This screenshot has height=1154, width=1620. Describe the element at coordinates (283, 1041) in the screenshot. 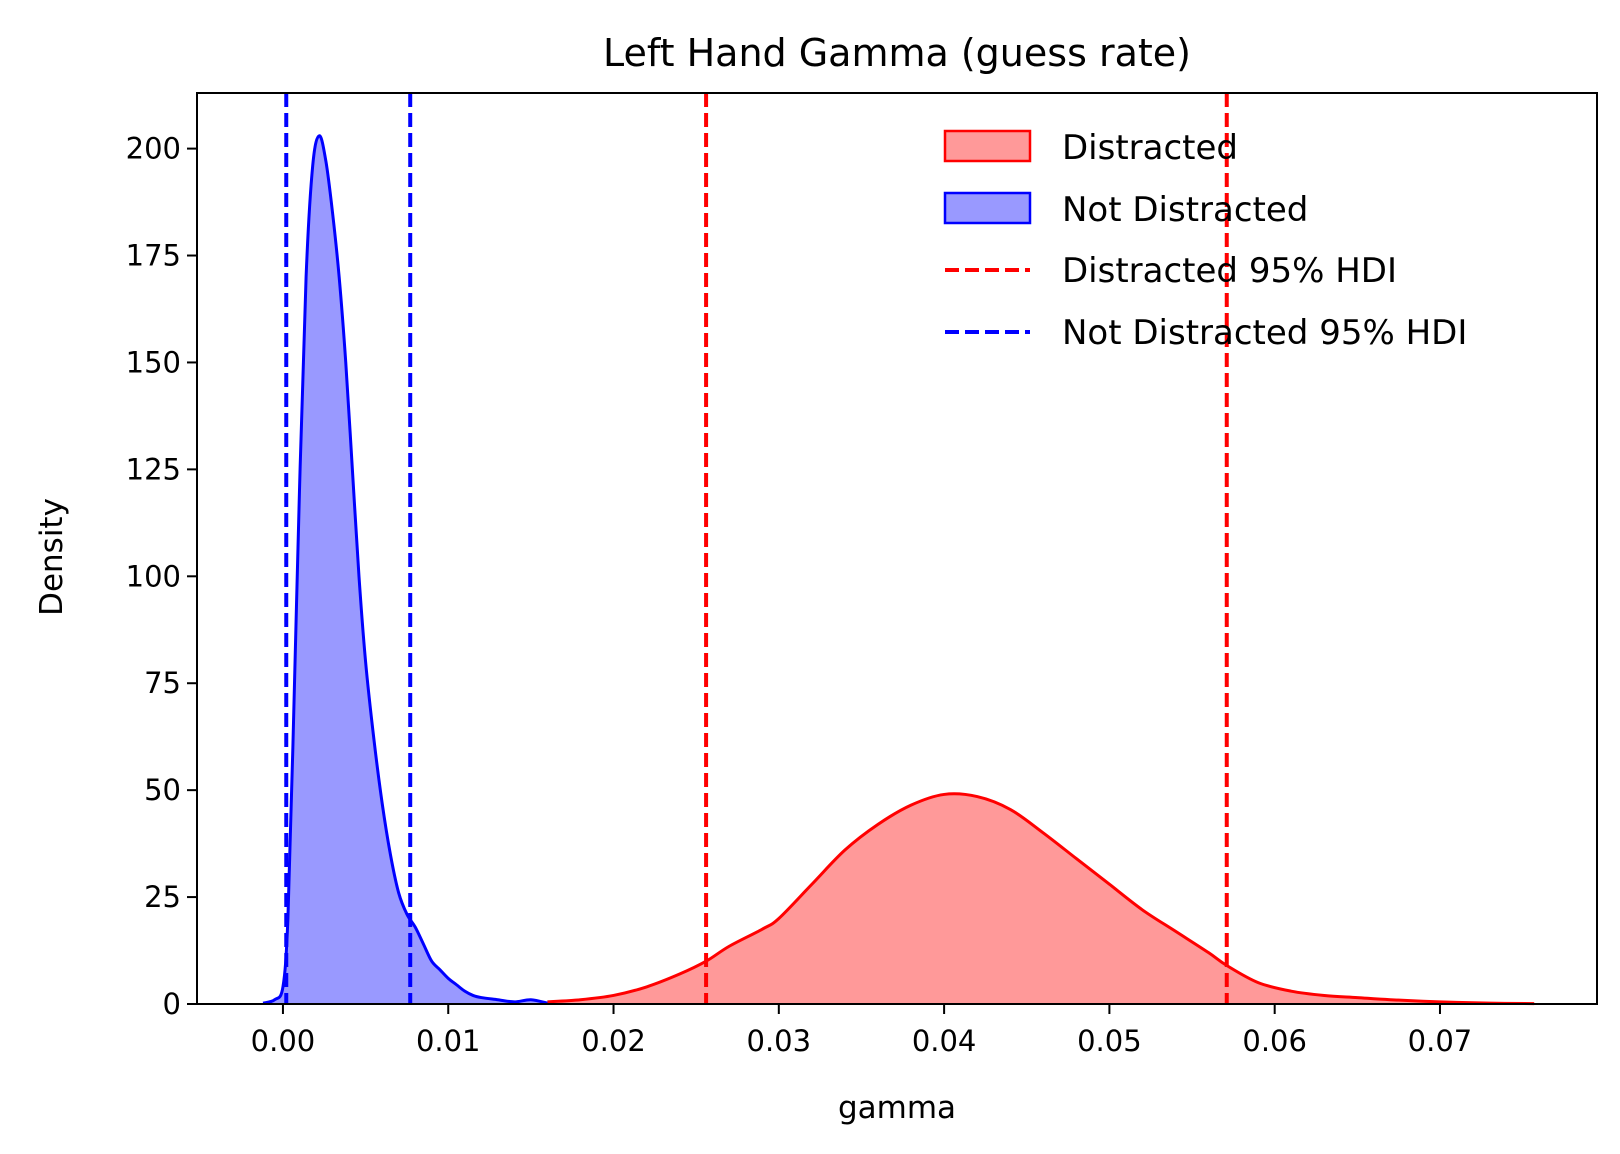

I see `x-tick-label: 0.00` at that location.